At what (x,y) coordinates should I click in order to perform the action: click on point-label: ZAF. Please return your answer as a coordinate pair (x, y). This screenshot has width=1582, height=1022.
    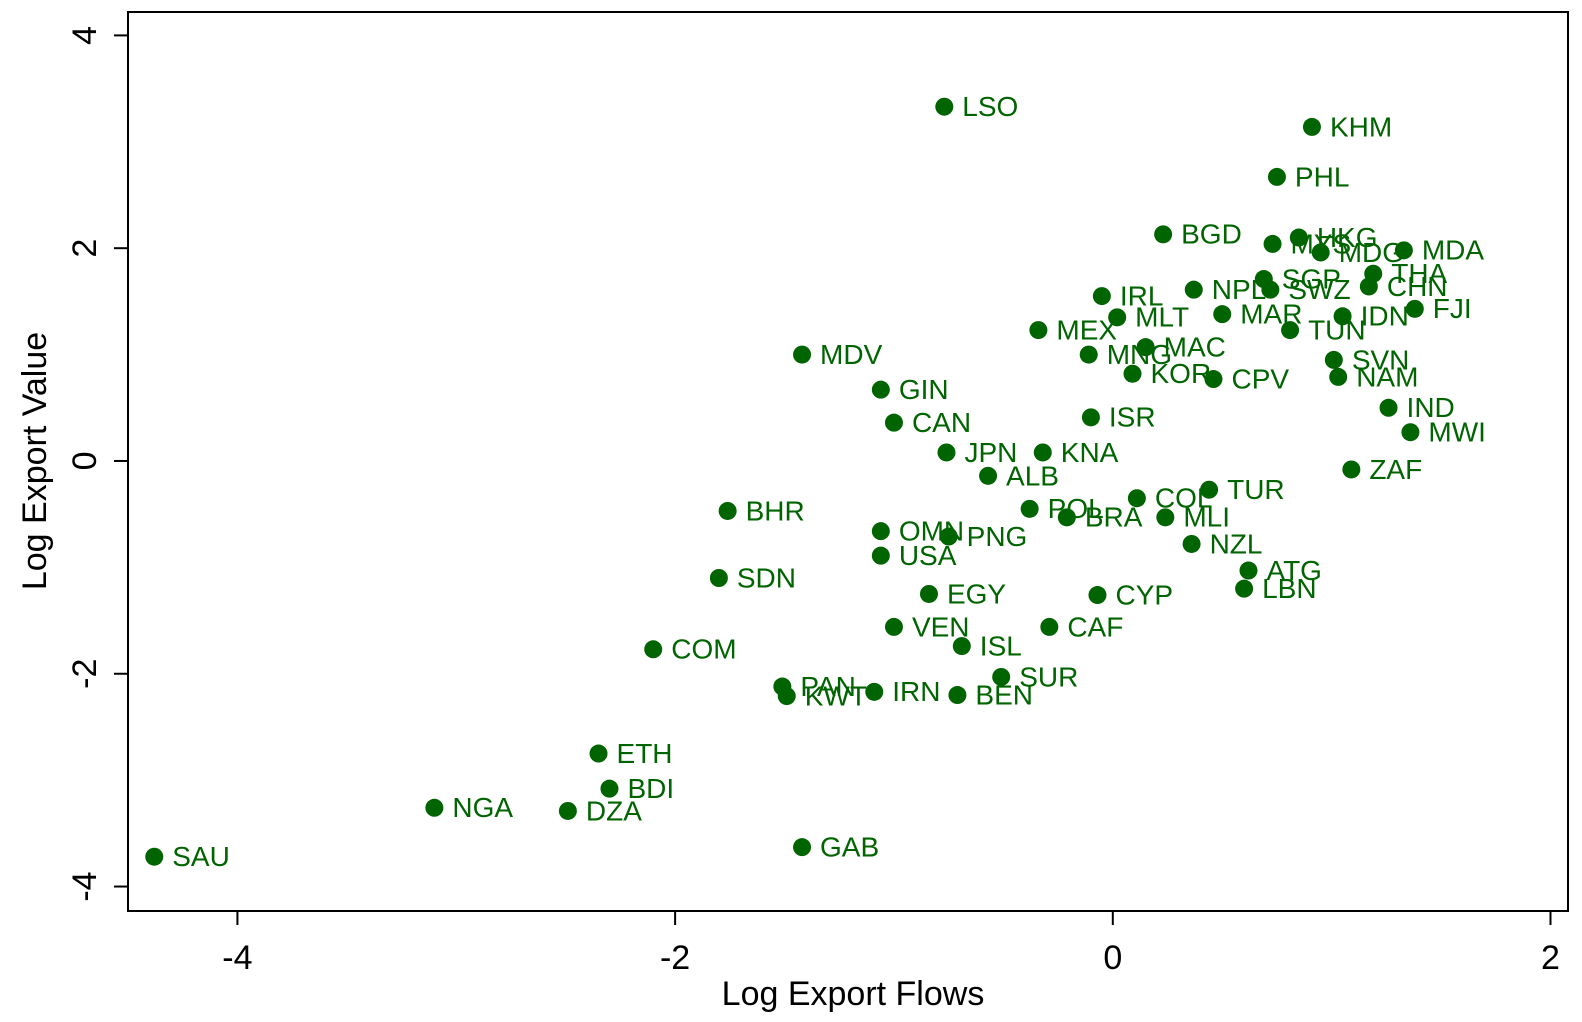
    Looking at the image, I should click on (1395, 469).